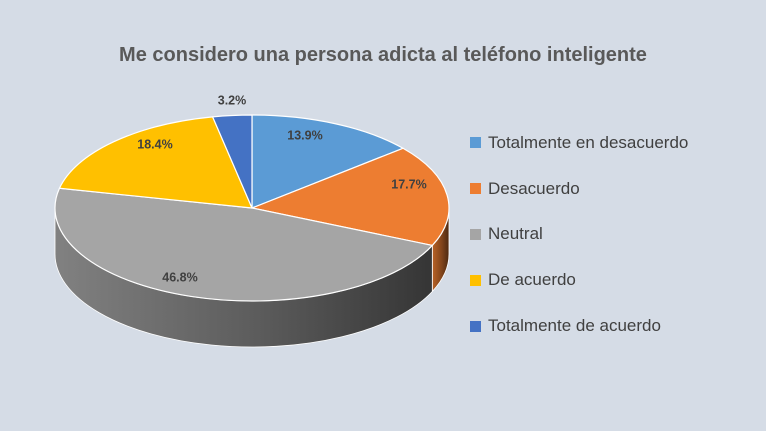  What do you see at coordinates (243, 244) in the screenshot?
I see `pie-slice-neutral` at bounding box center [243, 244].